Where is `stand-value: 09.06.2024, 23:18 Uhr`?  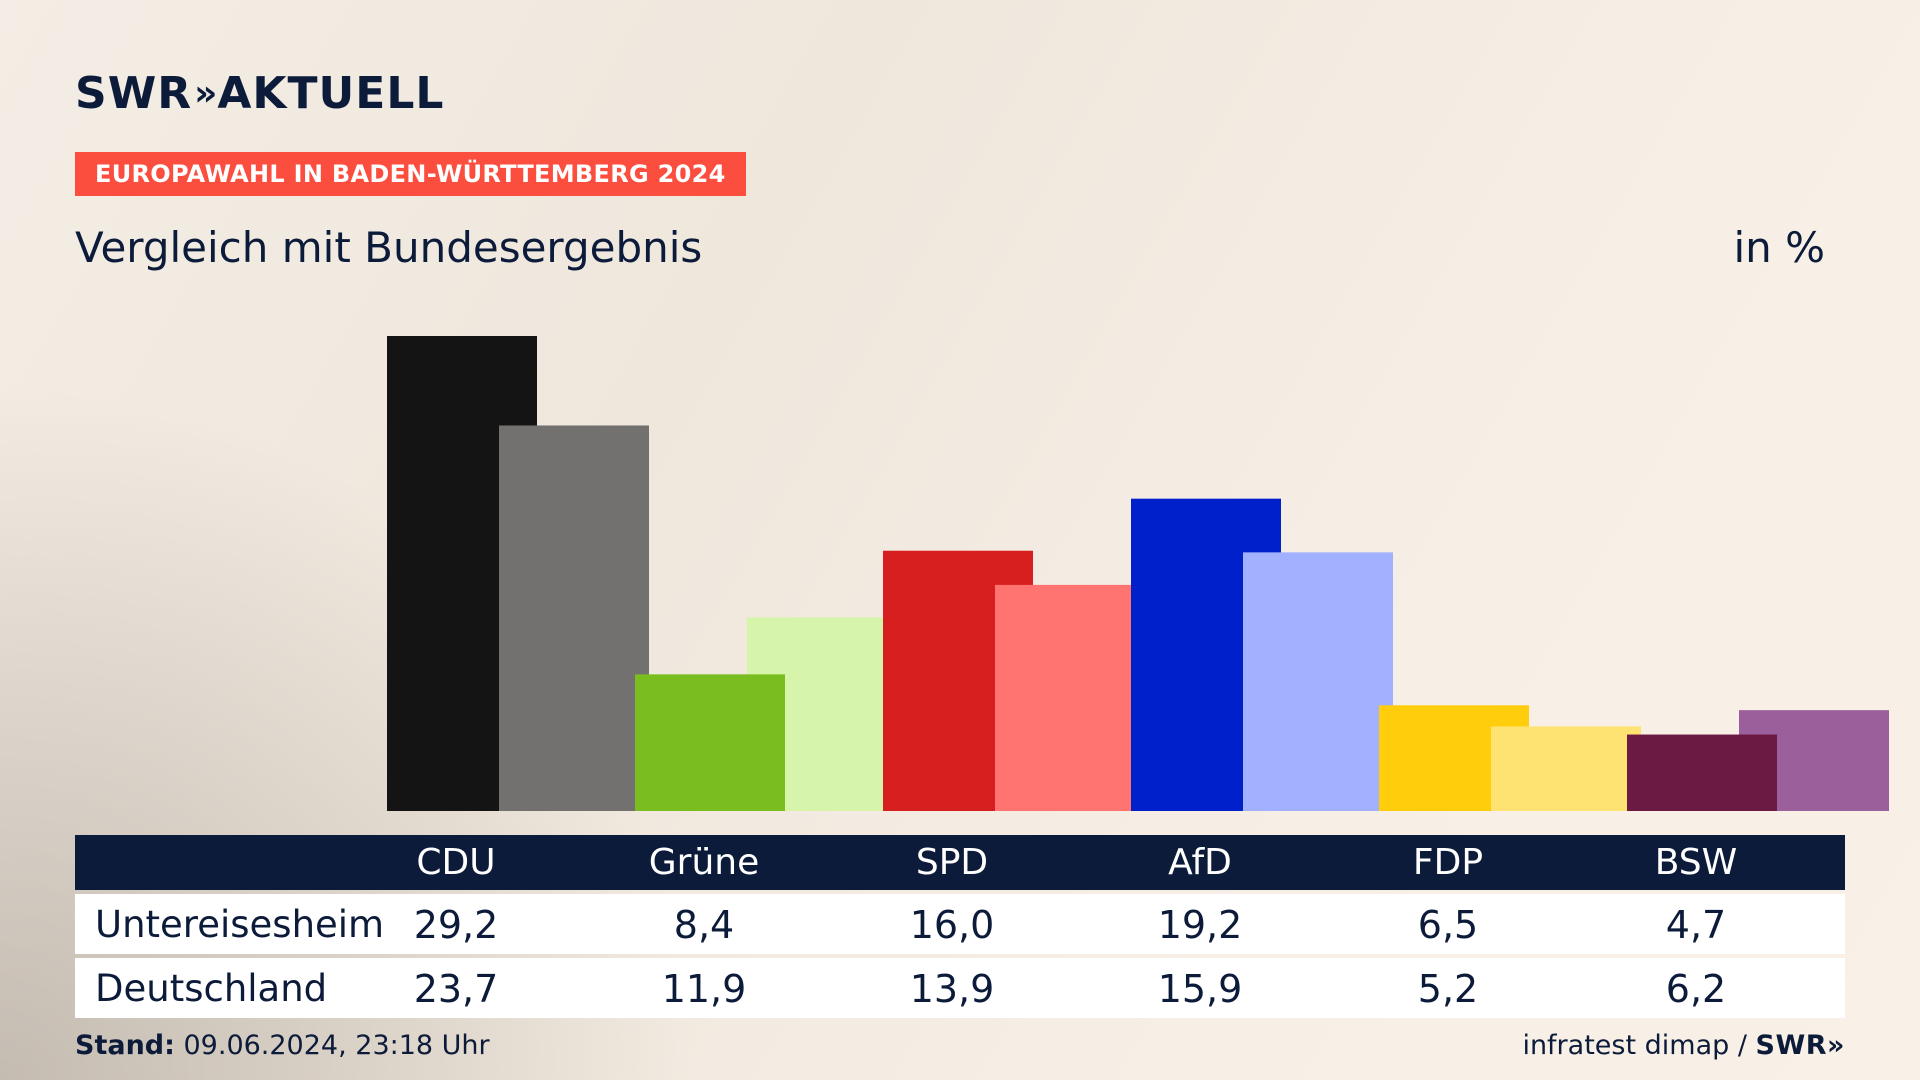
stand-value: 09.06.2024, 23:18 Uhr is located at coordinates (332, 1045).